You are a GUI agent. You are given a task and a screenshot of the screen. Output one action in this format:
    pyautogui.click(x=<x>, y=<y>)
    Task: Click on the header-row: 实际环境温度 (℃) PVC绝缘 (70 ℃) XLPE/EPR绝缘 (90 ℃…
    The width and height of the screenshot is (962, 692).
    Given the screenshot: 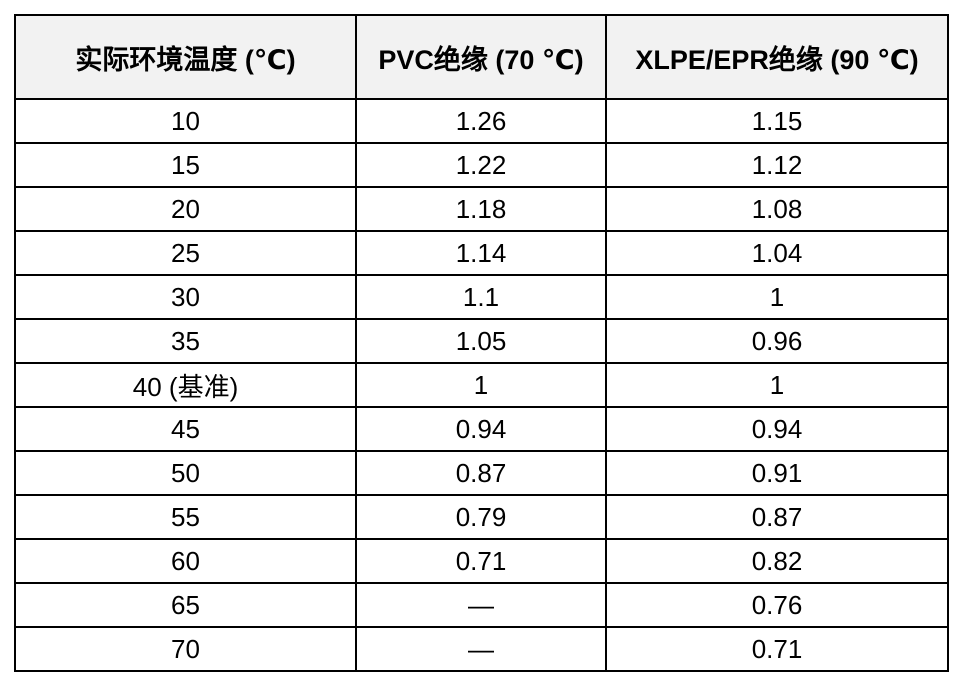 What is the action you would take?
    pyautogui.click(x=481, y=57)
    